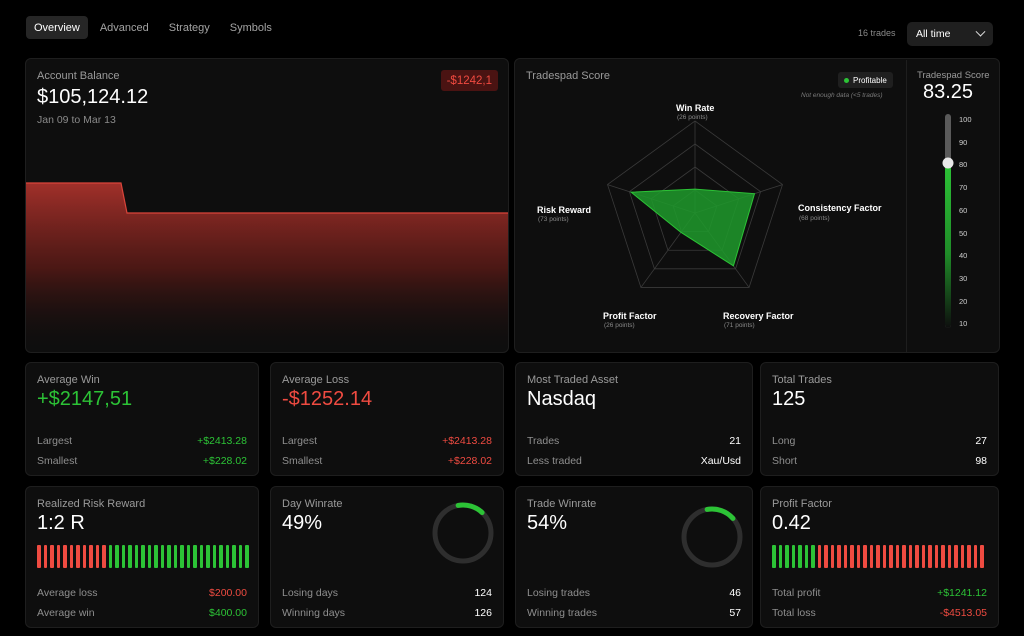 This screenshot has width=1024, height=636. Describe the element at coordinates (142, 593) in the screenshot. I see `stat-row-average-loss: Average loss $200.00` at that location.